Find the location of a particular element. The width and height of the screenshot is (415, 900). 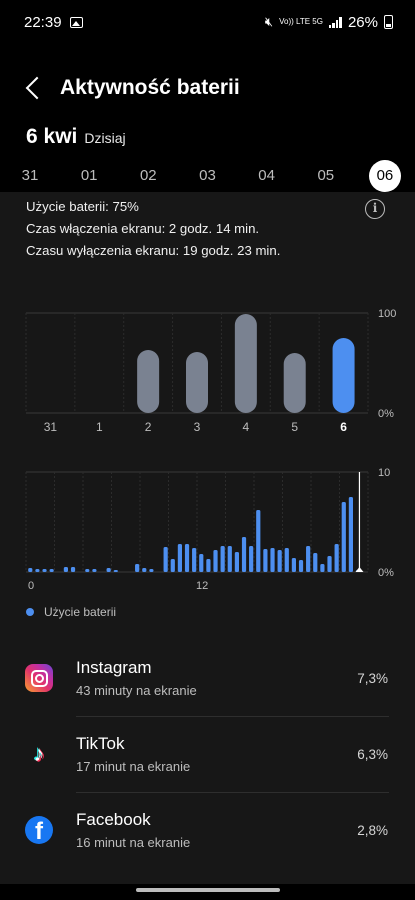

day-03: 03 is located at coordinates (207, 175).